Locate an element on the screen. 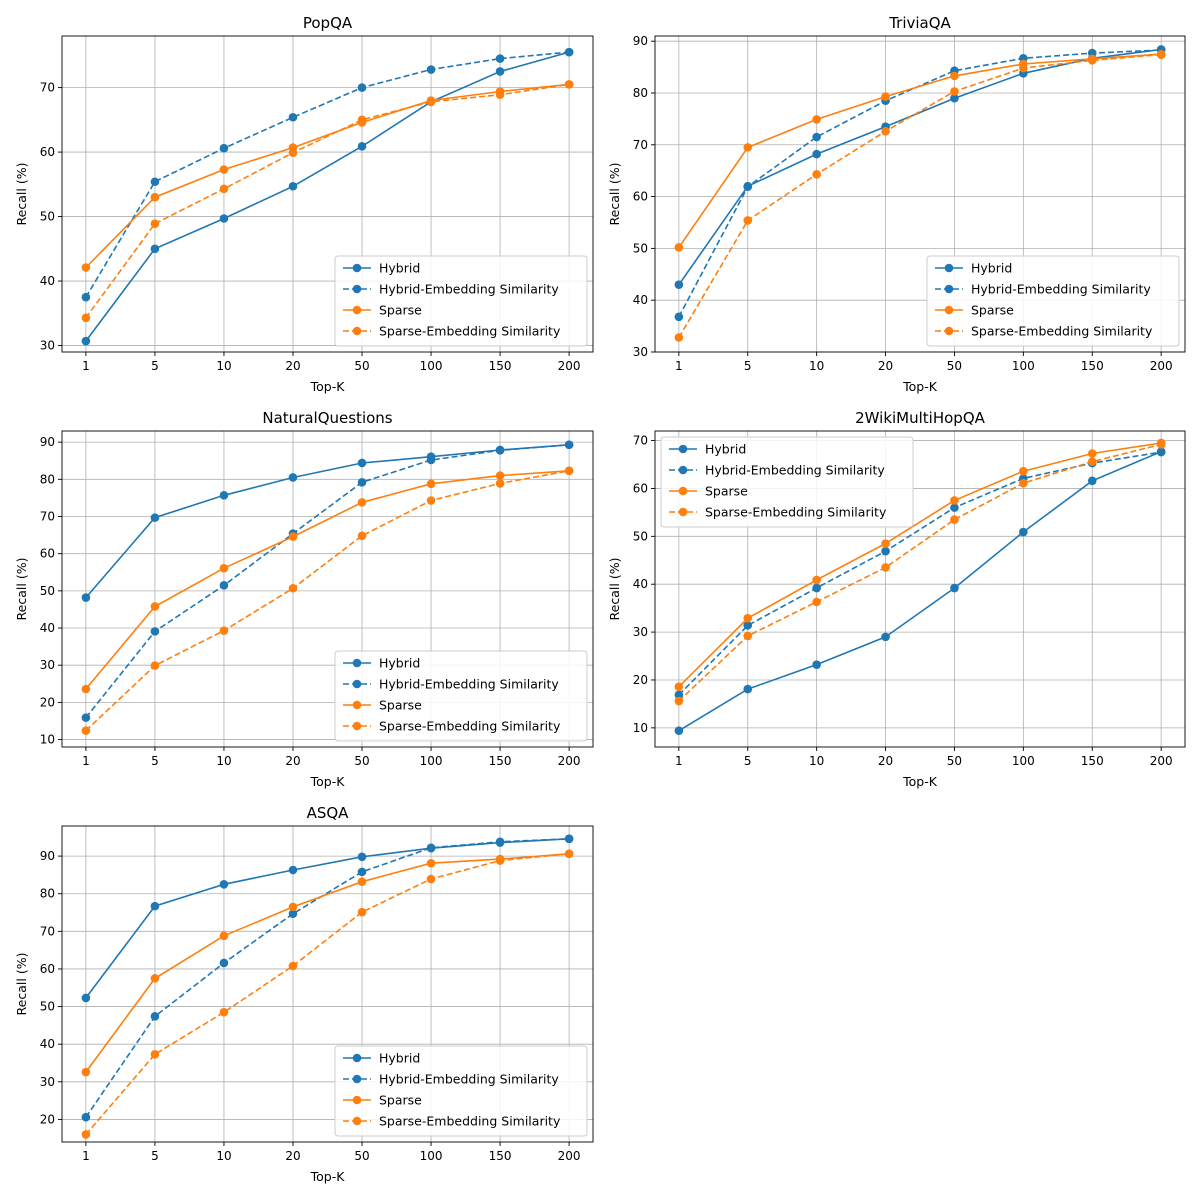  x-axis-label: Top-K is located at coordinates (328, 386).